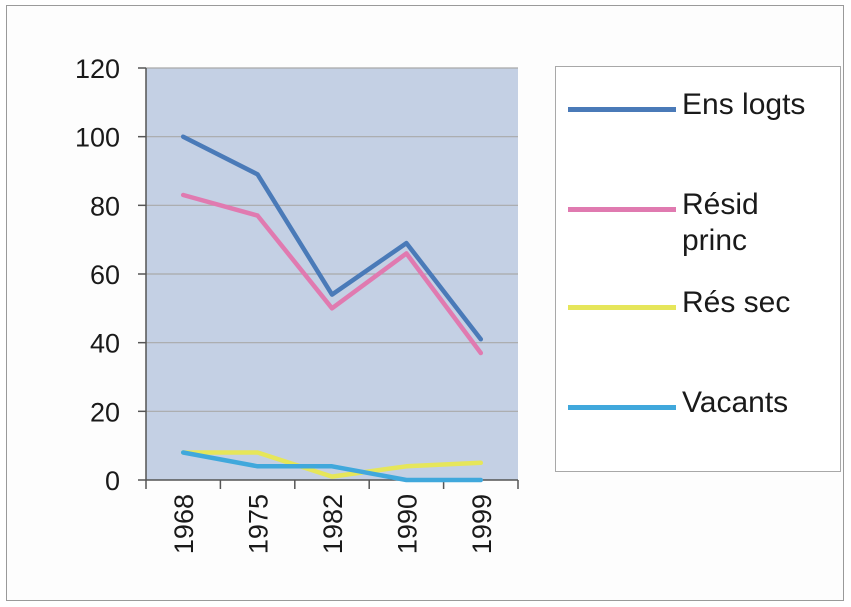 The height and width of the screenshot is (607, 851). Describe the element at coordinates (736, 302) in the screenshot. I see `legend-label: Rés sec` at that location.